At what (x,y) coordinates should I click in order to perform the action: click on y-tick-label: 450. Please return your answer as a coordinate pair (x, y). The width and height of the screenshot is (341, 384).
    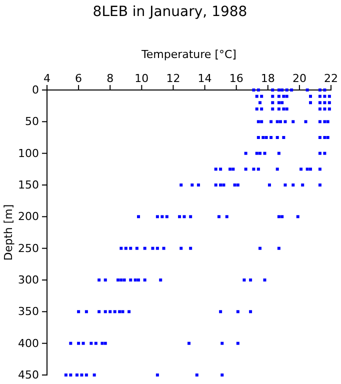
    Looking at the image, I should click on (28, 375).